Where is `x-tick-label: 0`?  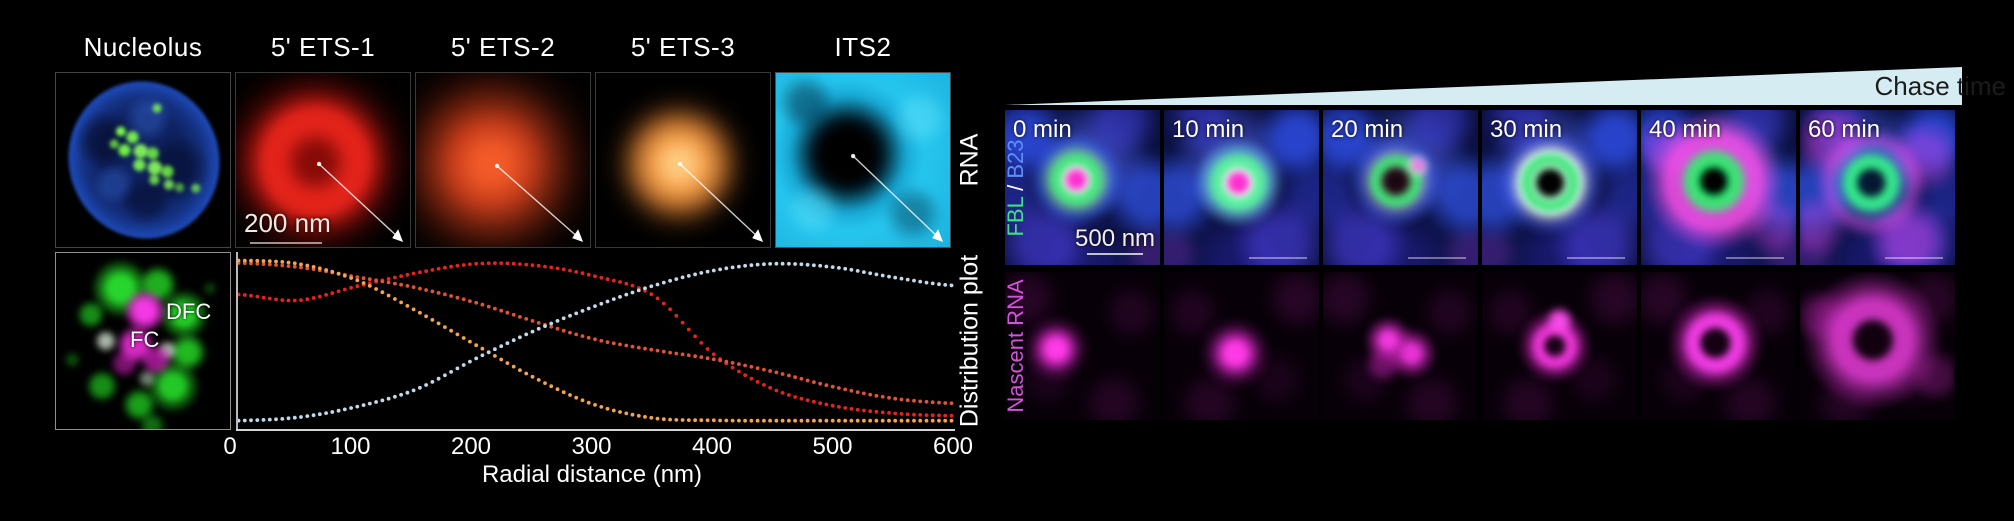
x-tick-label: 0 is located at coordinates (230, 446).